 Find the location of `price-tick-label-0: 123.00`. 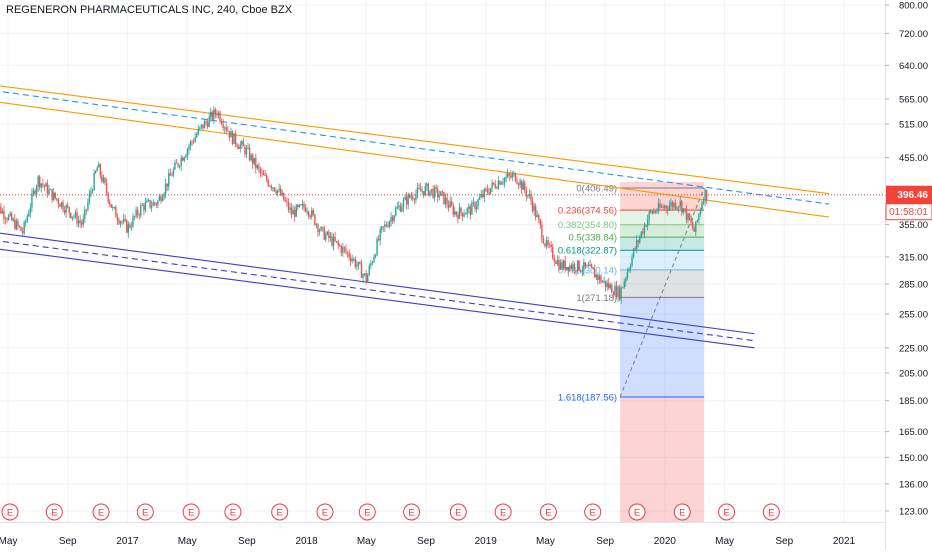

price-tick-label-0: 123.00 is located at coordinates (913, 512).